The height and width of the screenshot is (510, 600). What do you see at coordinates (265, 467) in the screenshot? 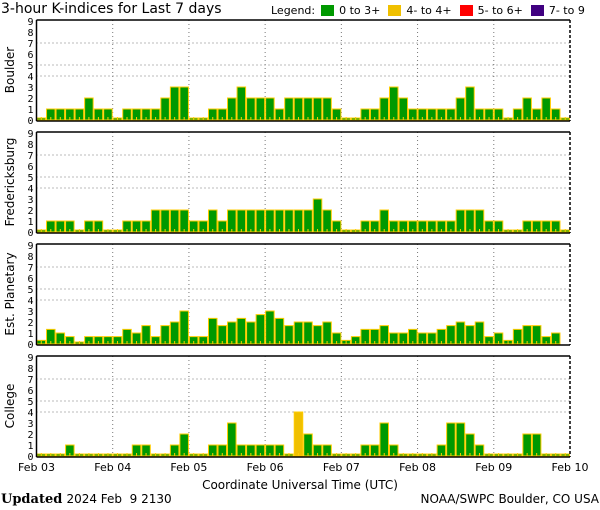
I see `x-tick-label: Feb 06` at bounding box center [265, 467].